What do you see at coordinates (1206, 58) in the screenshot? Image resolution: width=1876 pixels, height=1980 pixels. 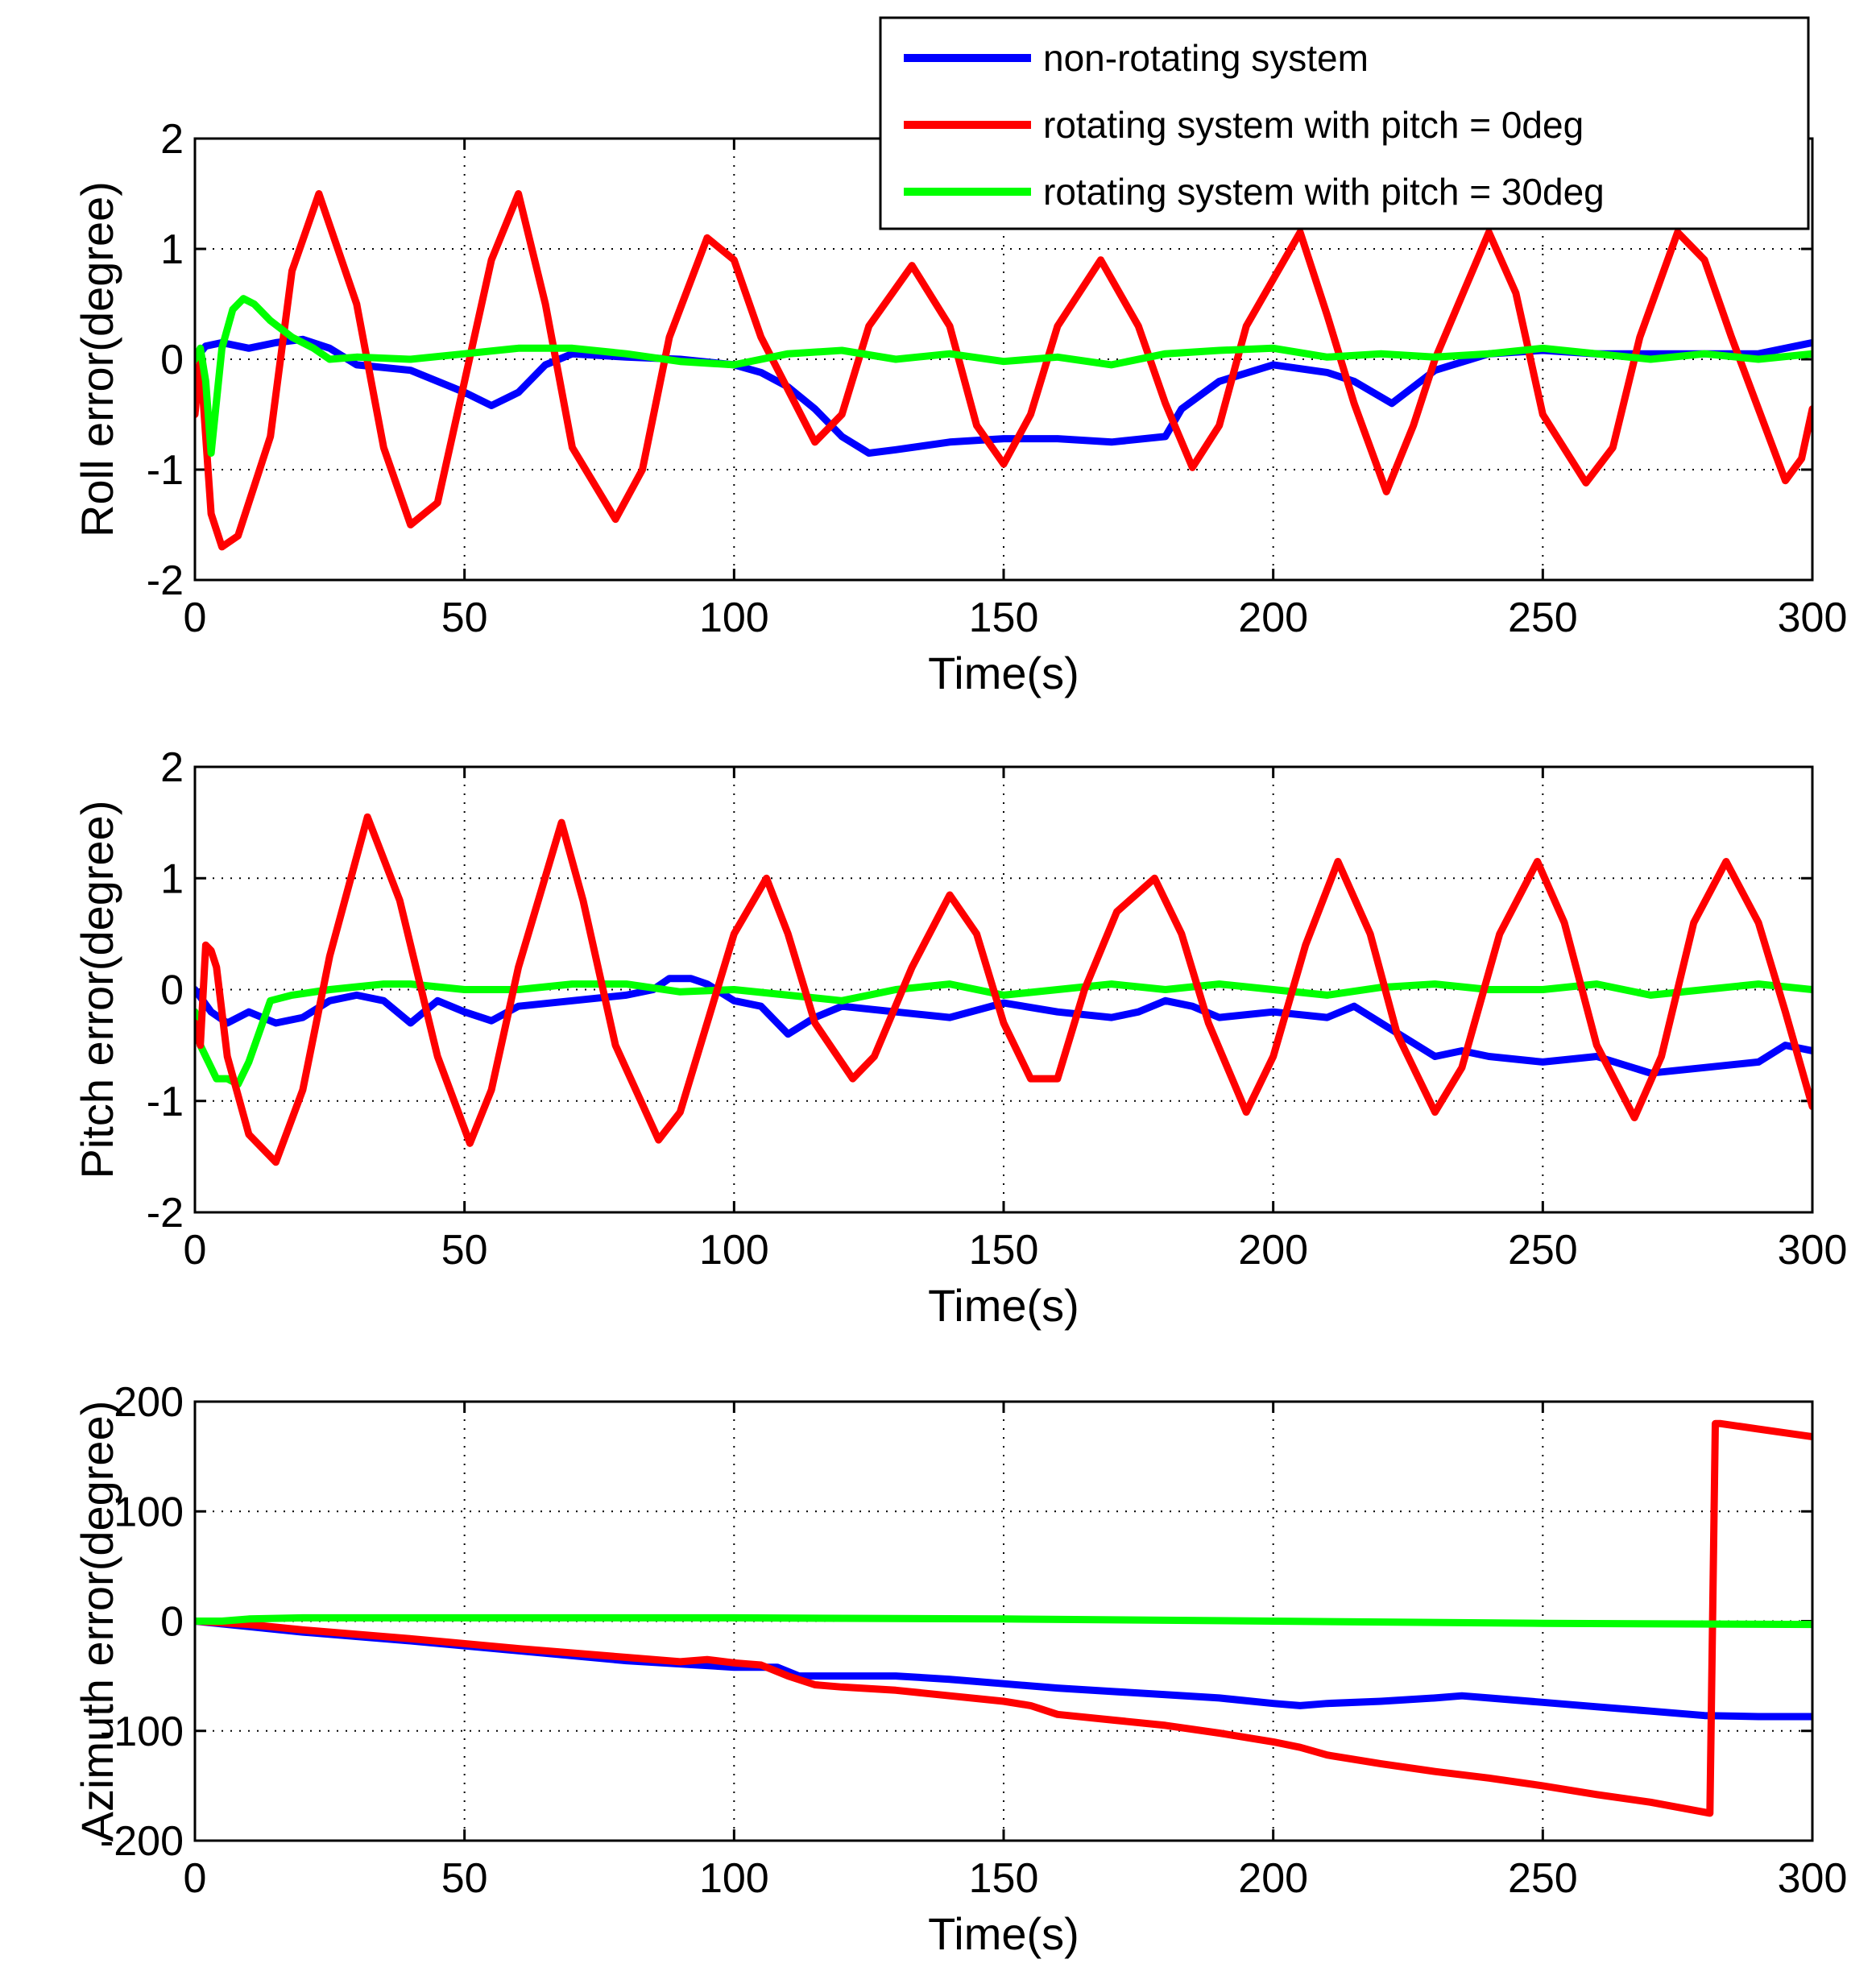 I see `legend-label-0: non-rotating system` at bounding box center [1206, 58].